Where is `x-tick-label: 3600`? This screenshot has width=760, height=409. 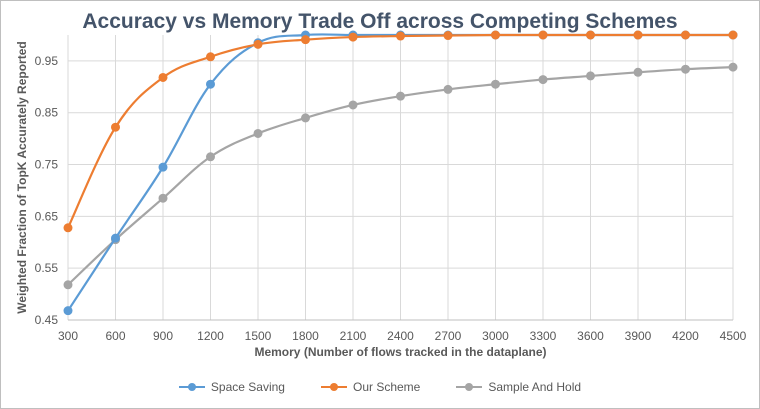
x-tick-label: 3600 is located at coordinates (590, 336).